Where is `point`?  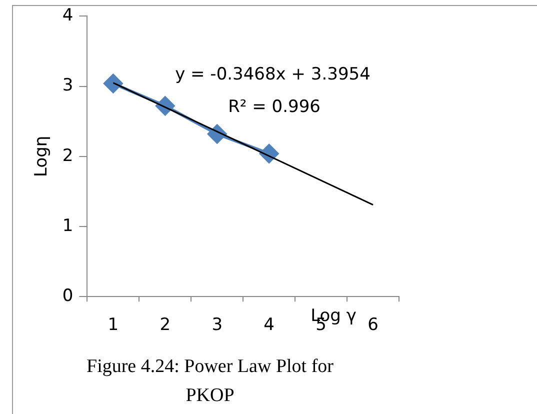
point is located at coordinates (113, 83).